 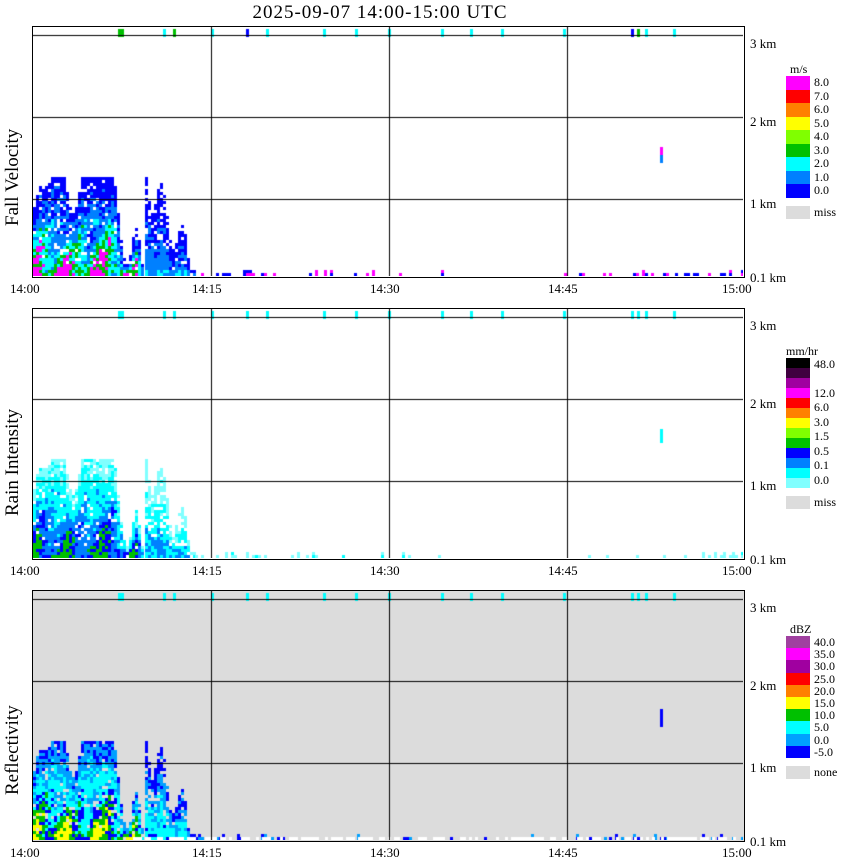 What do you see at coordinates (207, 852) in the screenshot?
I see `xtick-1415-p2: 14:15` at bounding box center [207, 852].